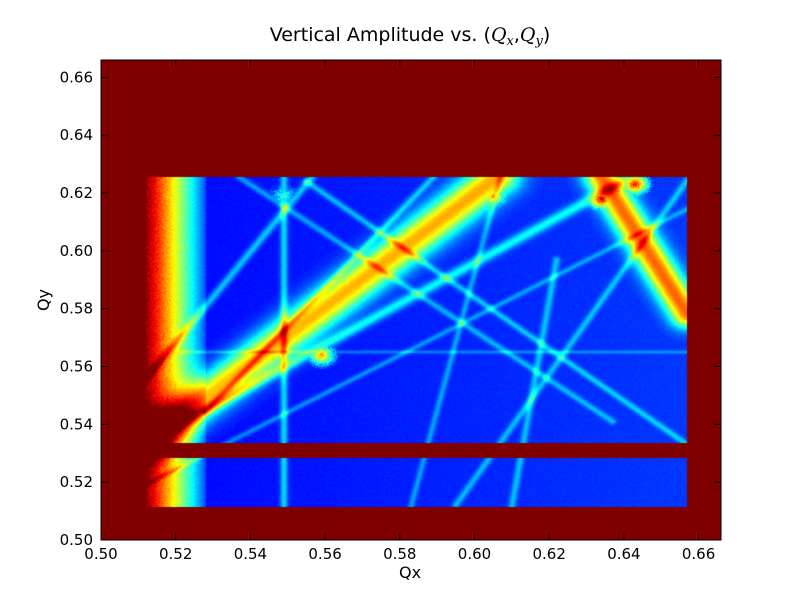 This screenshot has height=600, width=800. What do you see at coordinates (76, 309) in the screenshot?
I see `y-tick-label: 0.58` at bounding box center [76, 309].